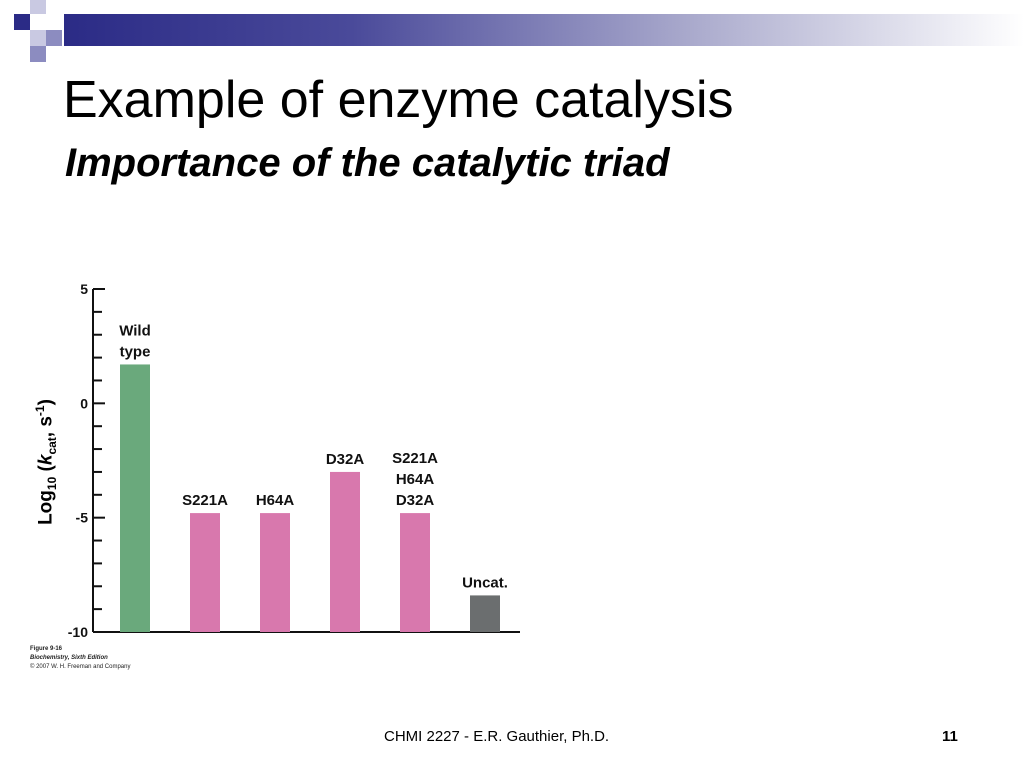 This screenshot has height=768, width=1024. Describe the element at coordinates (78, 632) in the screenshot. I see `y-tick-label: -10` at that location.